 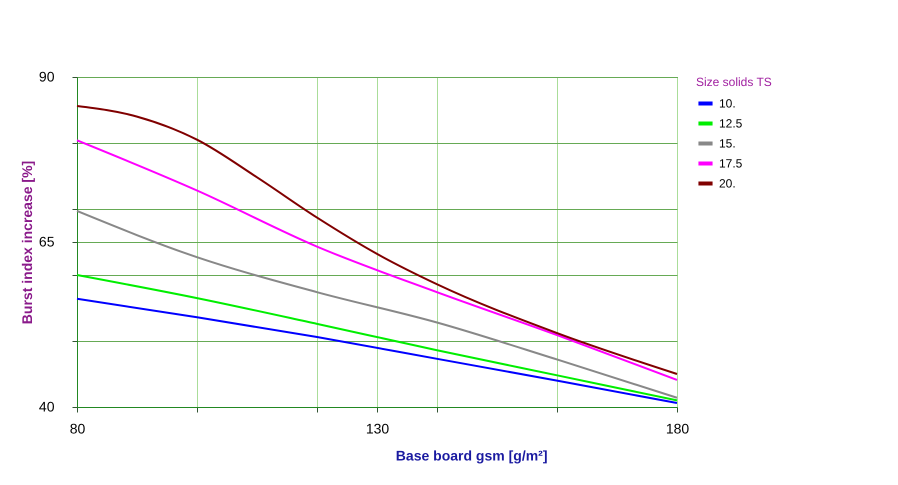 What do you see at coordinates (731, 123) in the screenshot?
I see `legend-label: 12.5` at bounding box center [731, 123].